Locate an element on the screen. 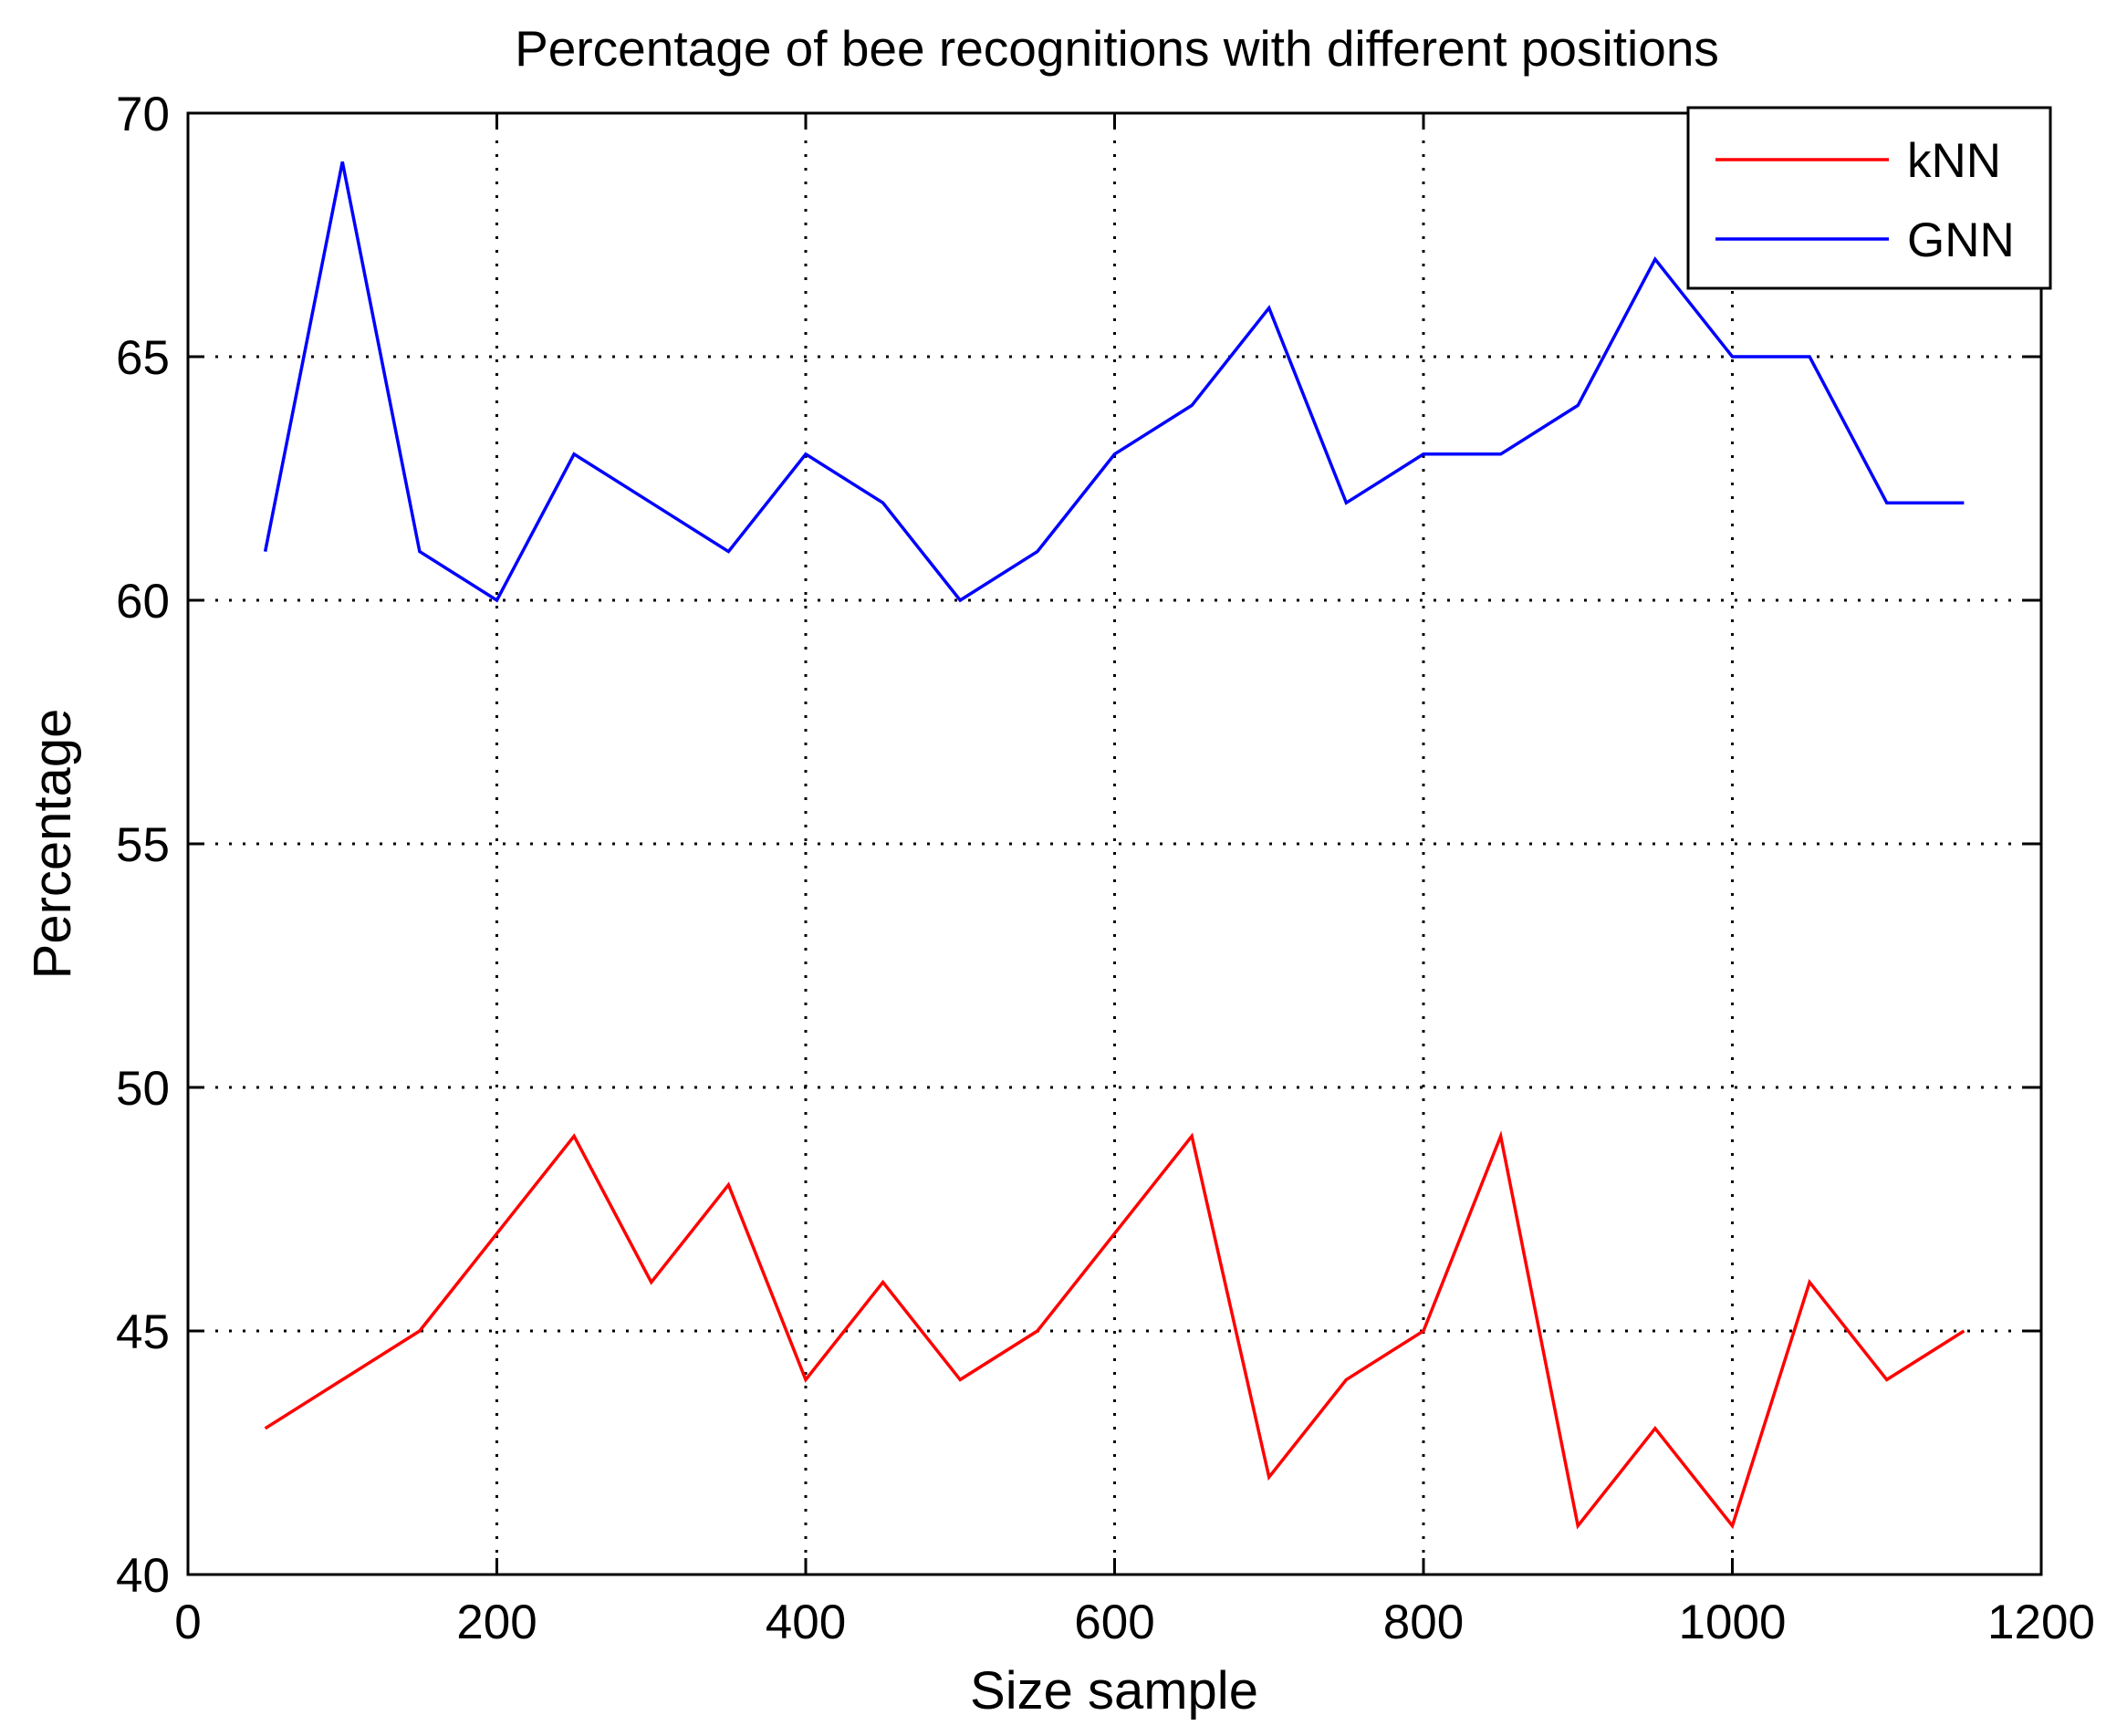 The image size is (2127, 1736). x-tick-label: 1200 is located at coordinates (2041, 1622).